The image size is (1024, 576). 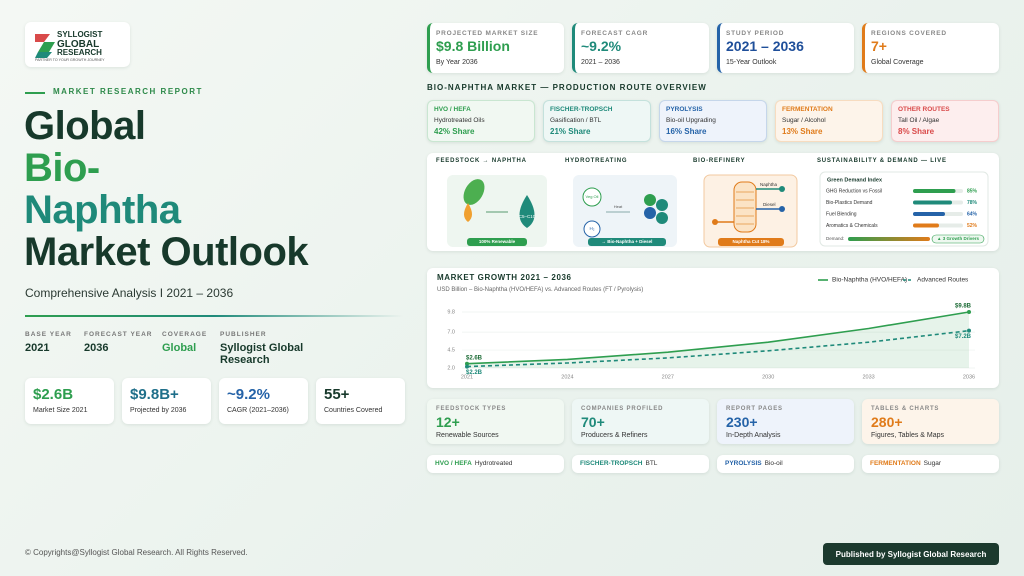 I want to click on summary-label: REPORT PAGES, so click(x=754, y=409).